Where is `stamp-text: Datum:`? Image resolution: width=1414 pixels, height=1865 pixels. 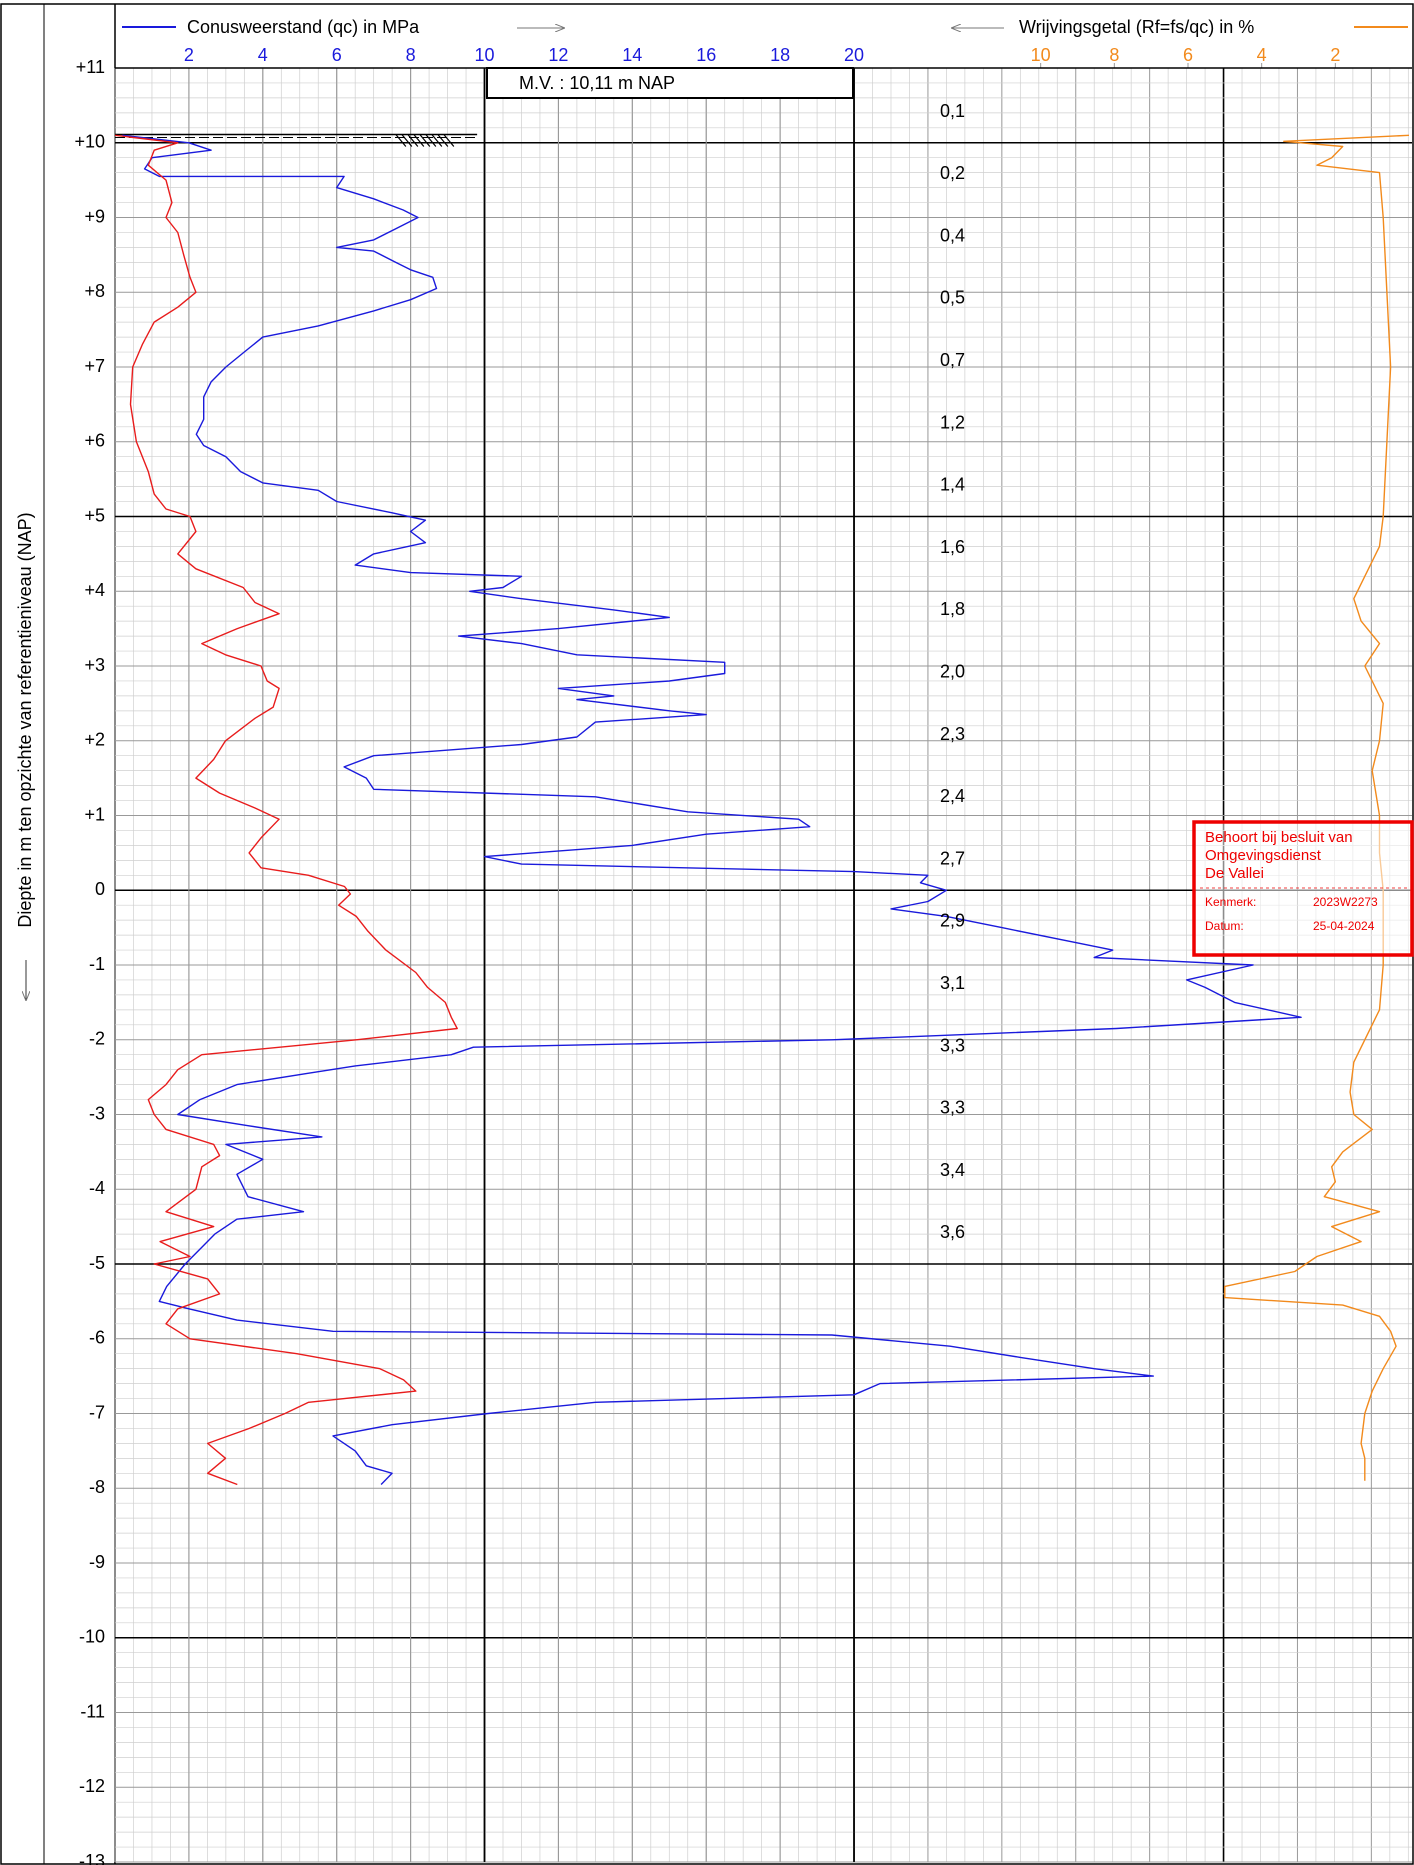 stamp-text: Datum: is located at coordinates (1224, 926).